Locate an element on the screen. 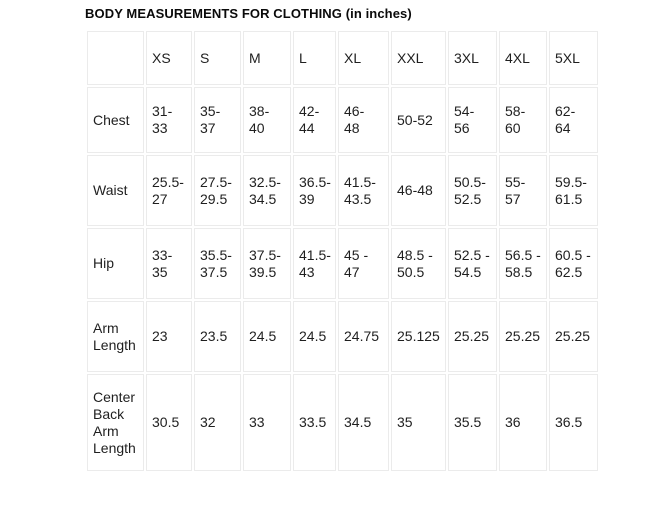 This screenshot has height=510, width=672. measurement-cell: 38- 40 is located at coordinates (267, 120).